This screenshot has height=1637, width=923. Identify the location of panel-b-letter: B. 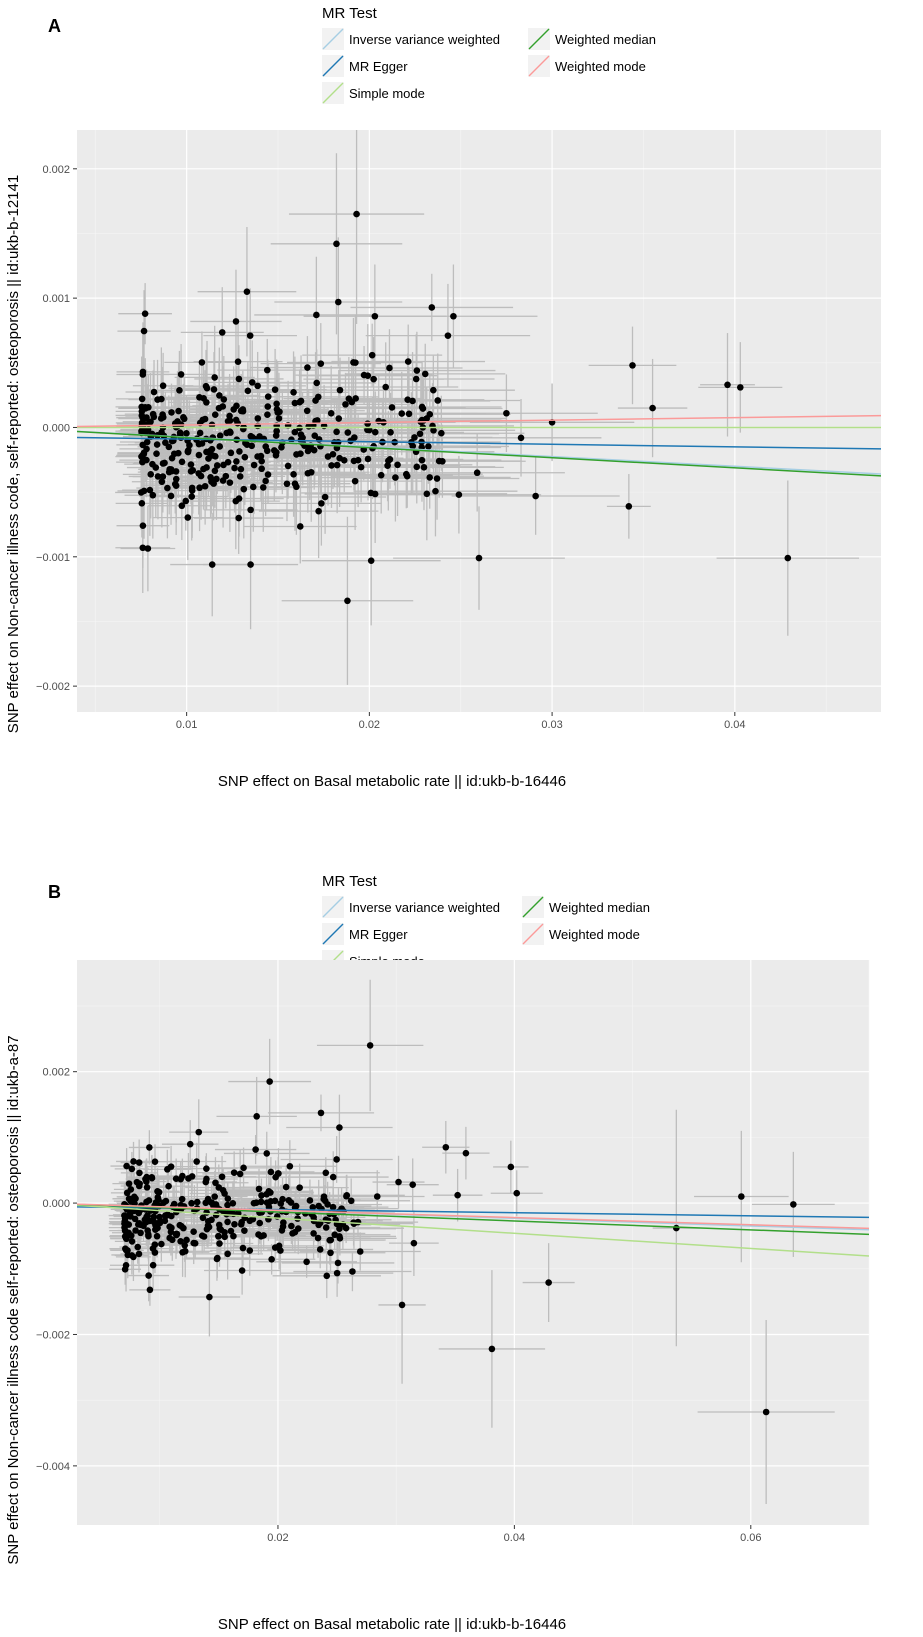
(54, 892).